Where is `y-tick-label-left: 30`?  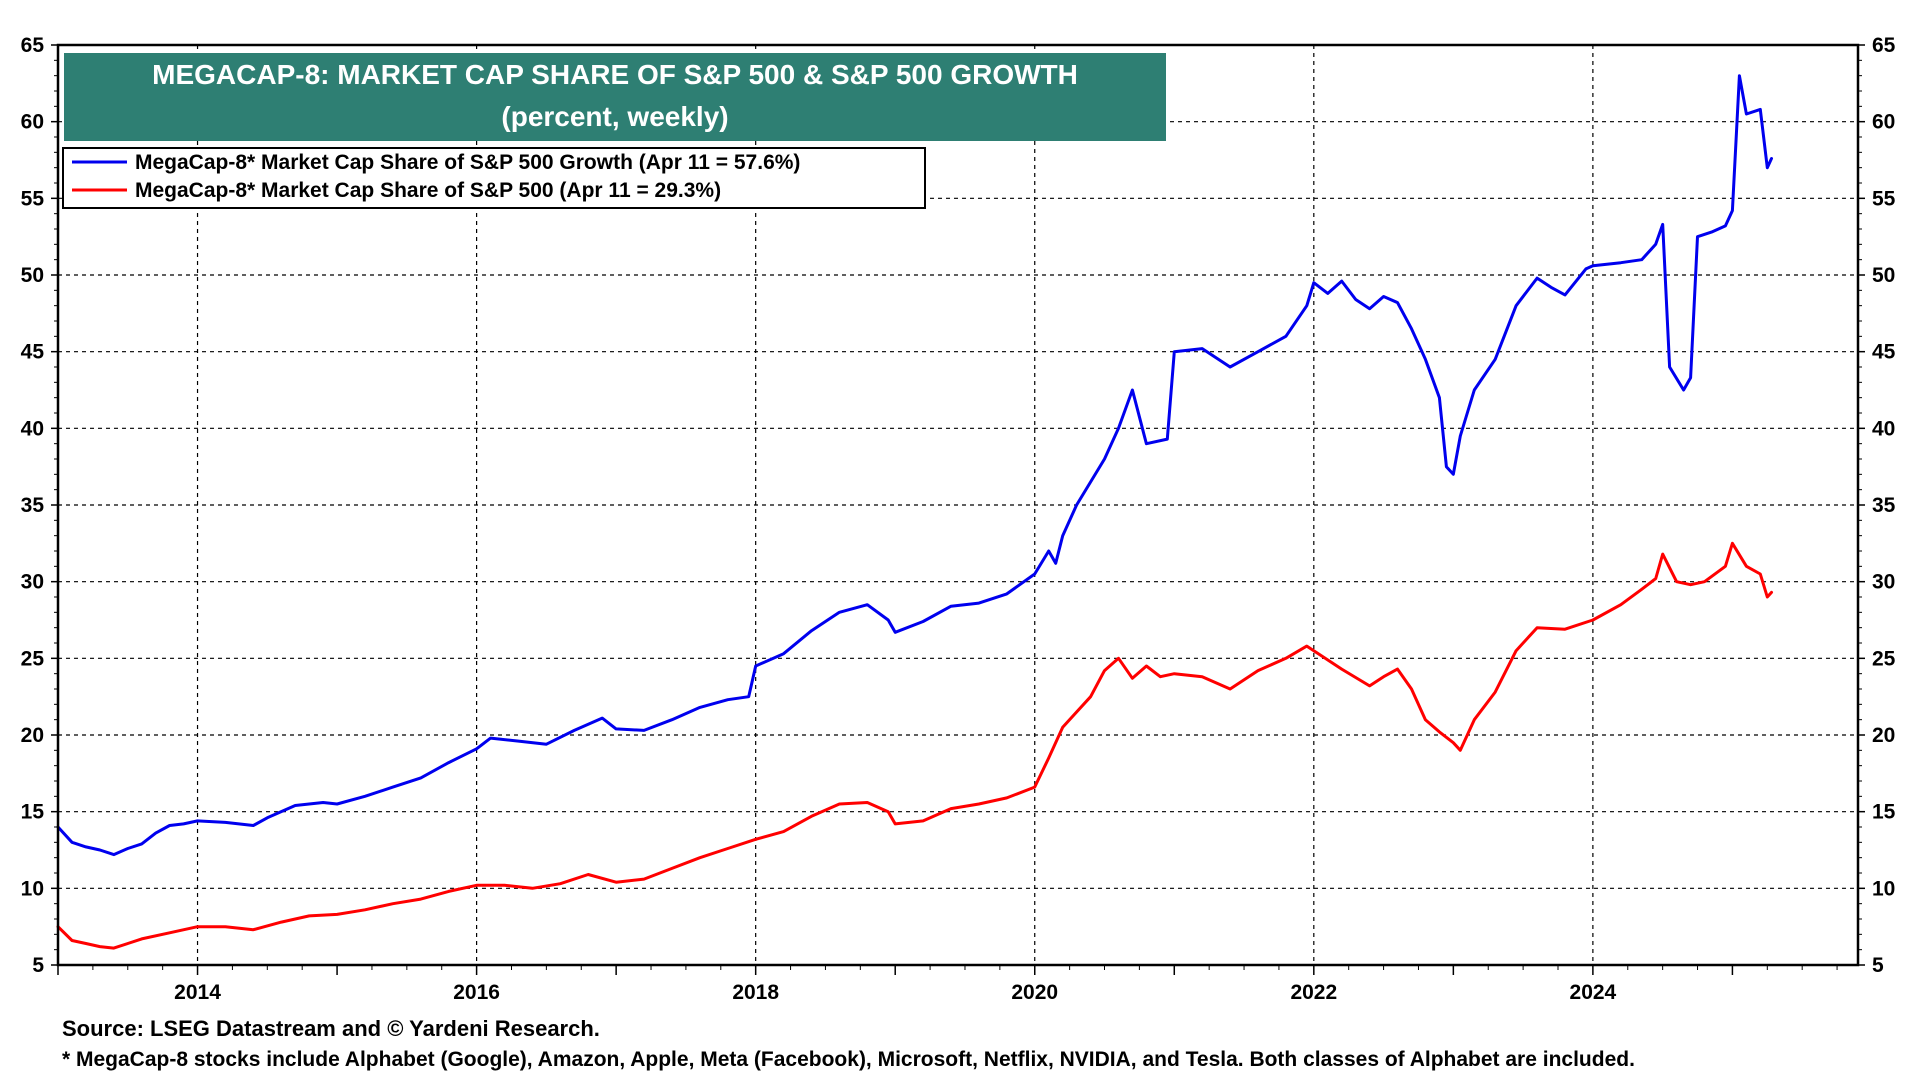 y-tick-label-left: 30 is located at coordinates (32, 582).